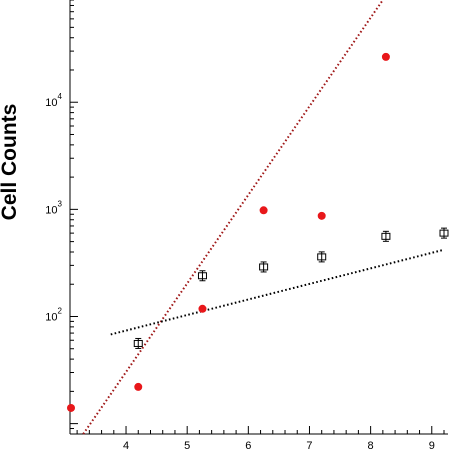 The width and height of the screenshot is (474, 452). Describe the element at coordinates (53, 207) in the screenshot. I see `y-tick-label: 10³` at that location.